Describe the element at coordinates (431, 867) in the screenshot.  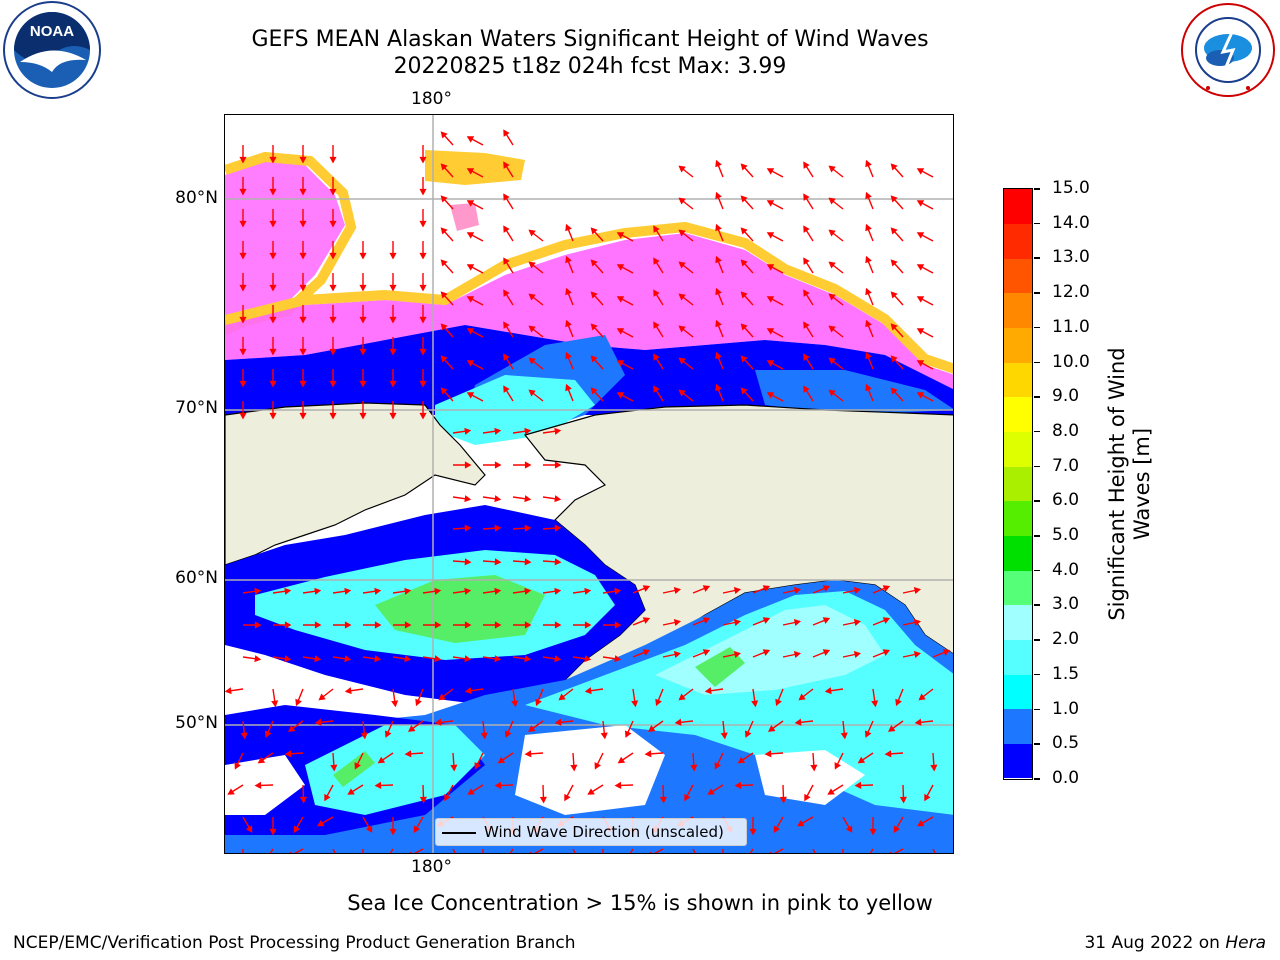
I see `lon-label-bottom: 180°` at that location.